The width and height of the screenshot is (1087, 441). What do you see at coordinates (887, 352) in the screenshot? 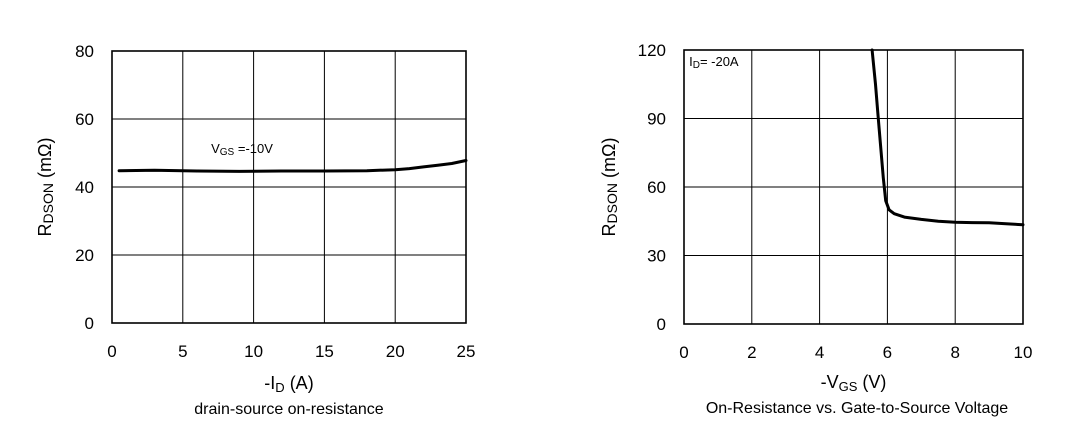
I see `x-tick-label: 6` at bounding box center [887, 352].